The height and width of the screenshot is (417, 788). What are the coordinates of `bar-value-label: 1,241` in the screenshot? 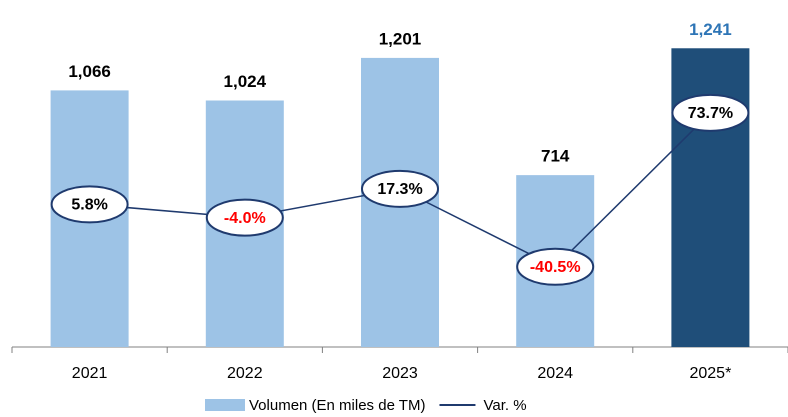 It's located at (710, 29).